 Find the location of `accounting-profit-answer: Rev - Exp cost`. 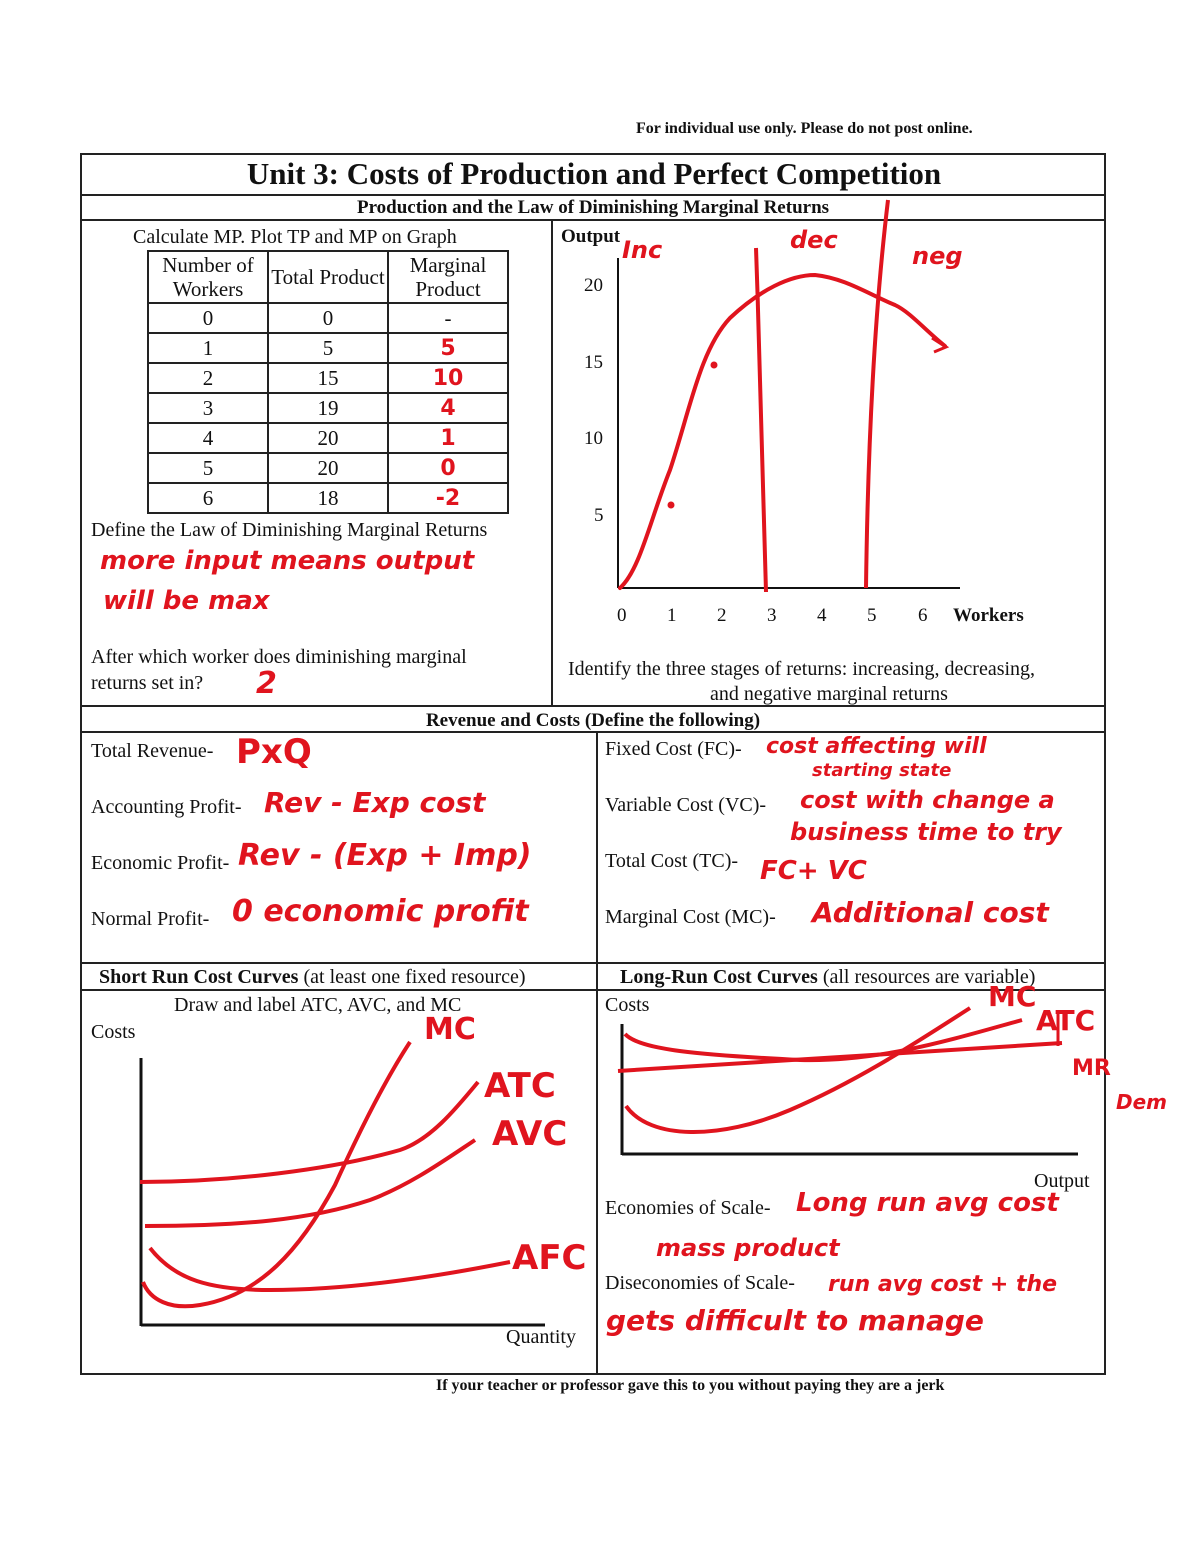

accounting-profit-answer: Rev - Exp cost is located at coordinates (375, 802).